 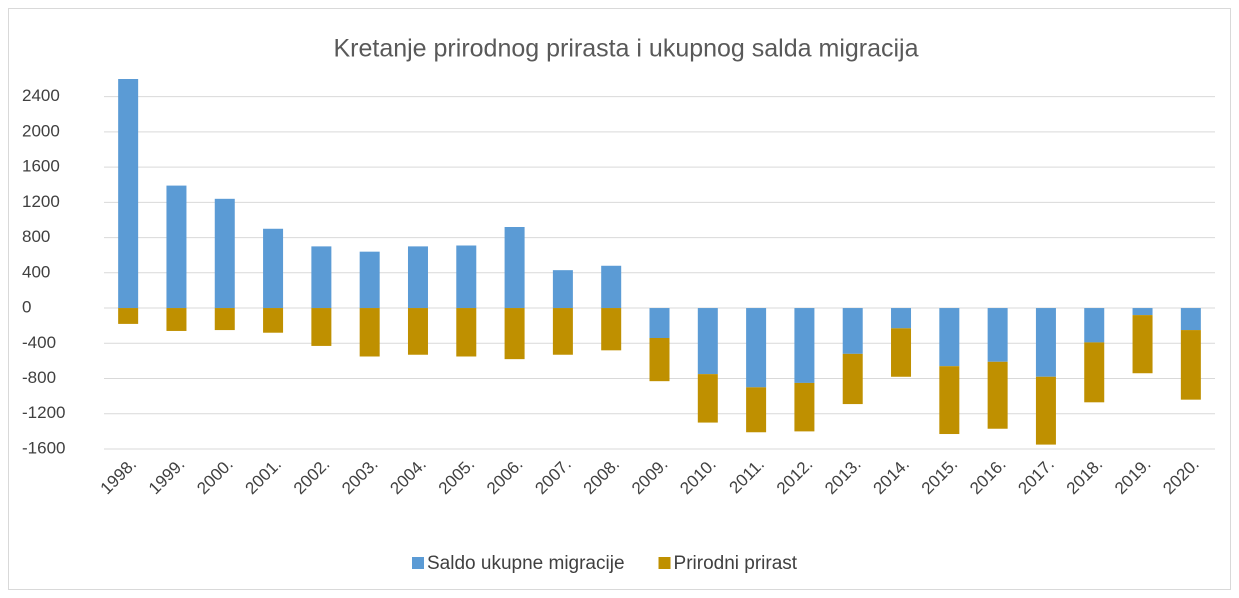 I want to click on y-tick-label: 1600, so click(x=41, y=166).